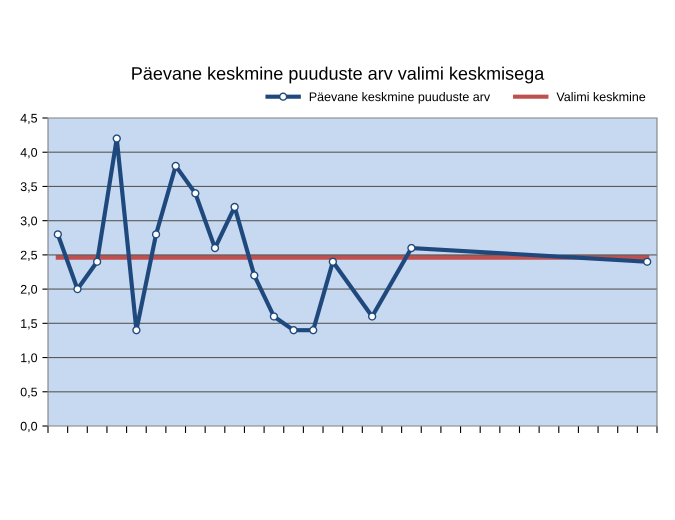 This screenshot has width=675, height=520. I want to click on y-tick-label: 0,5, so click(29, 393).